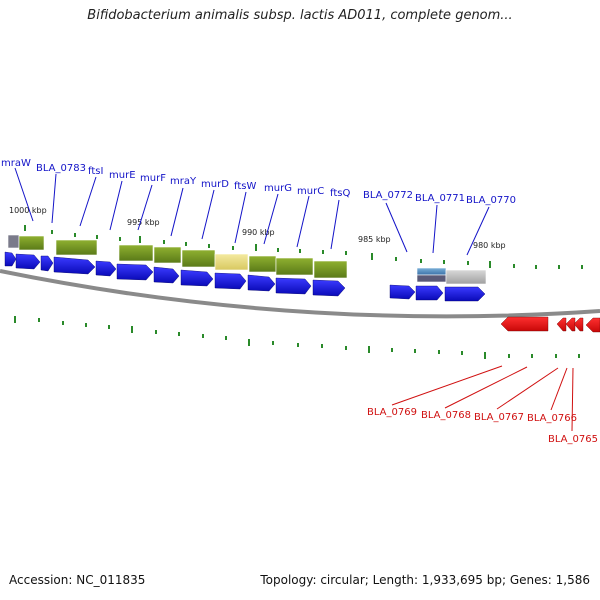 Image resolution: width=600 pixels, height=600 pixels. I want to click on accession-value: NC_011835, so click(111, 580).